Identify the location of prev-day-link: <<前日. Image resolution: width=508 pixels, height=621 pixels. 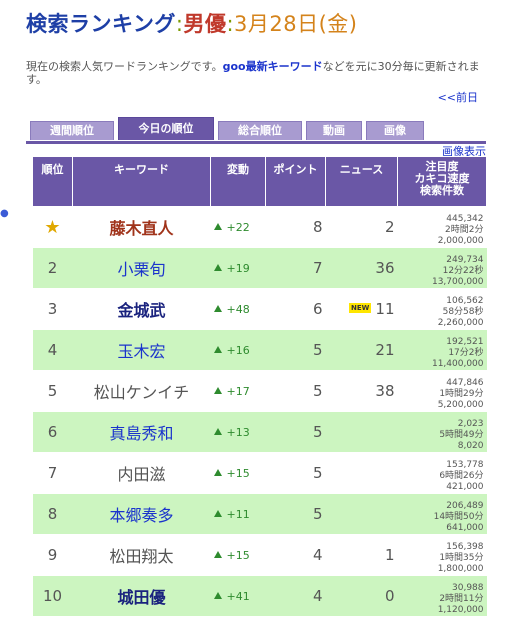
(457, 97).